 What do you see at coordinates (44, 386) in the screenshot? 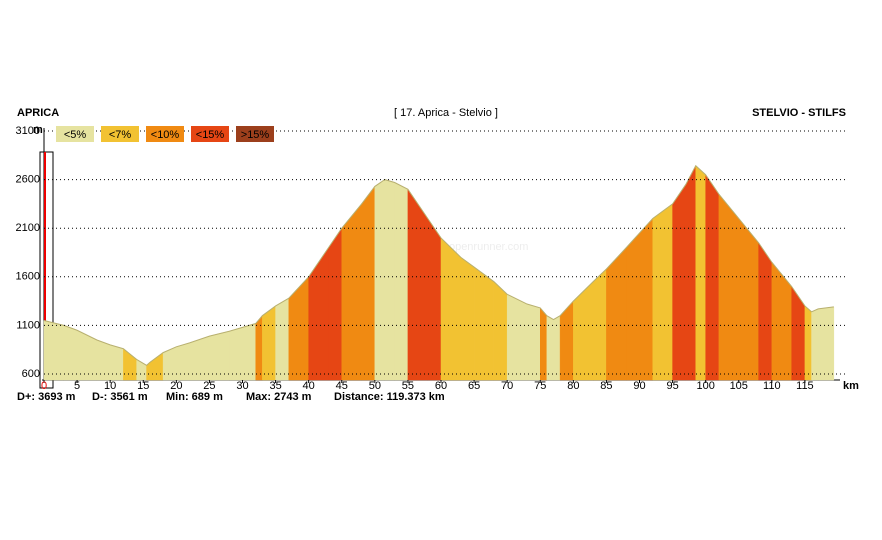
I see `x-tick-label: 0` at bounding box center [44, 386].